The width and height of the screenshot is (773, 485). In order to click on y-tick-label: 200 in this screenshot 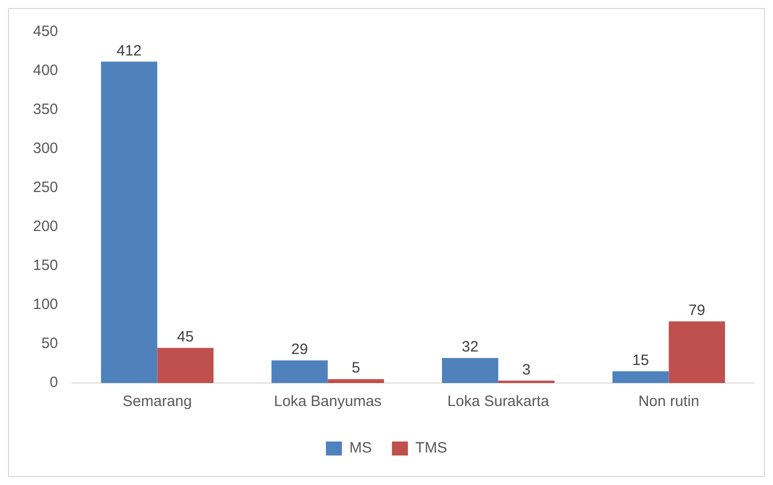, I will do `click(45, 227)`.